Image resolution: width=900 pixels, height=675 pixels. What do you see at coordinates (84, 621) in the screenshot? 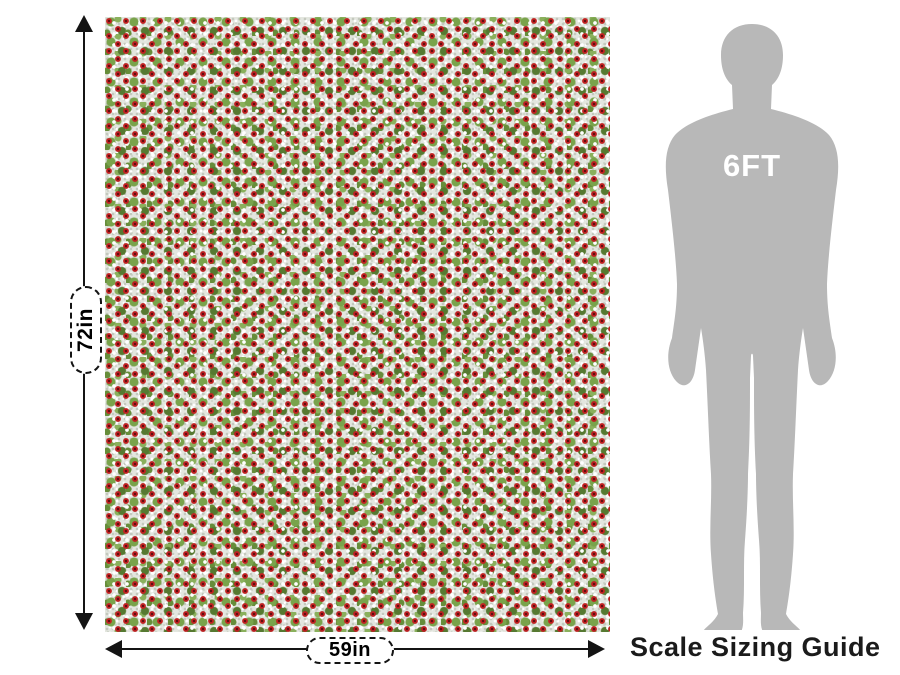
I see `arrow-down-icon` at bounding box center [84, 621].